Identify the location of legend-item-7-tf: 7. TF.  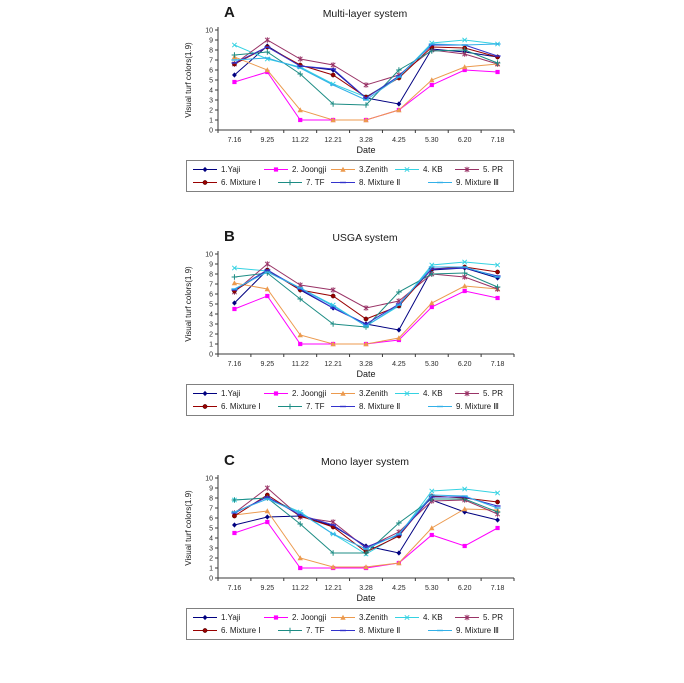
(303, 630).